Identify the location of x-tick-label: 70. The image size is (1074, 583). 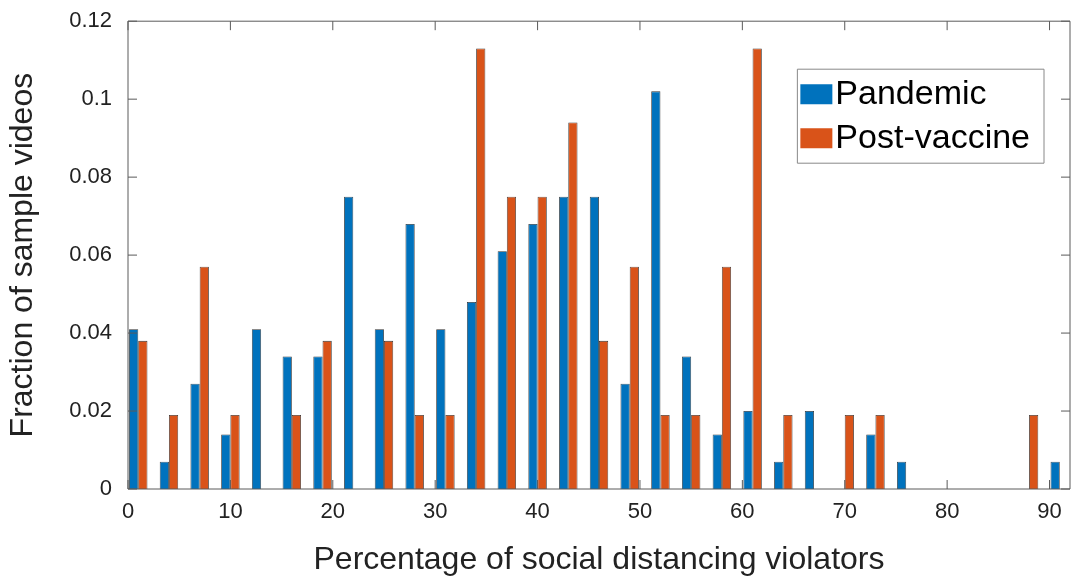
(844, 511).